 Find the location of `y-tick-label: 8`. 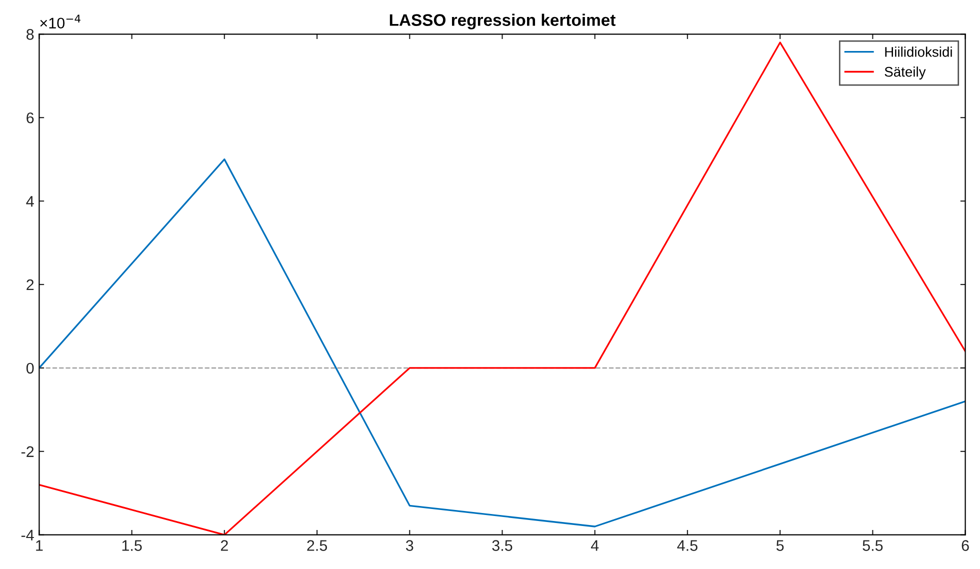

y-tick-label: 8 is located at coordinates (30, 34).